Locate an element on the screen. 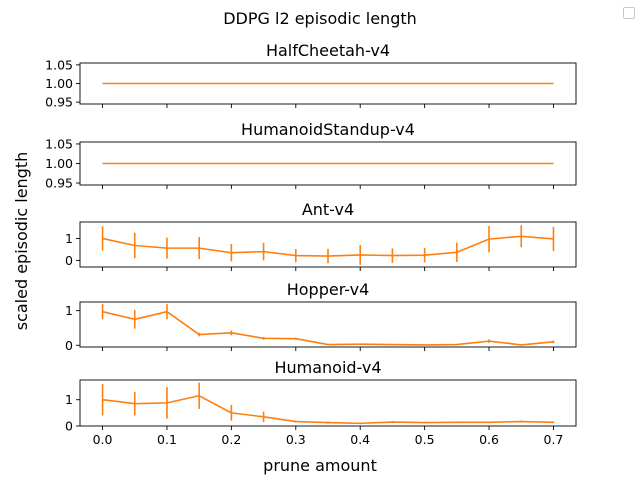 This screenshot has height=480, width=640. x-axis-label: prune amount is located at coordinates (320, 465).